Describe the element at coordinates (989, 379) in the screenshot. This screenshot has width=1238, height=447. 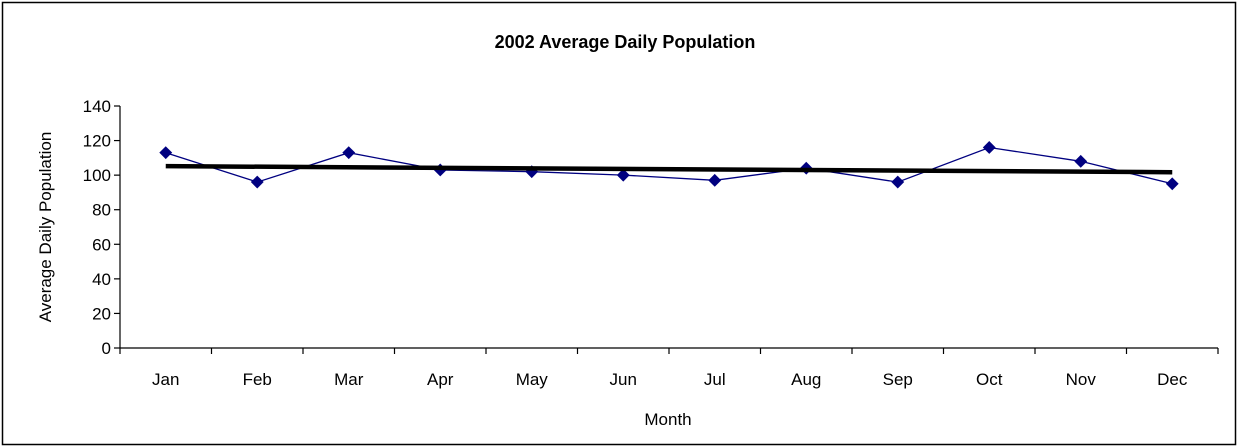
I see `x-tick-label-oct: Oct` at that location.